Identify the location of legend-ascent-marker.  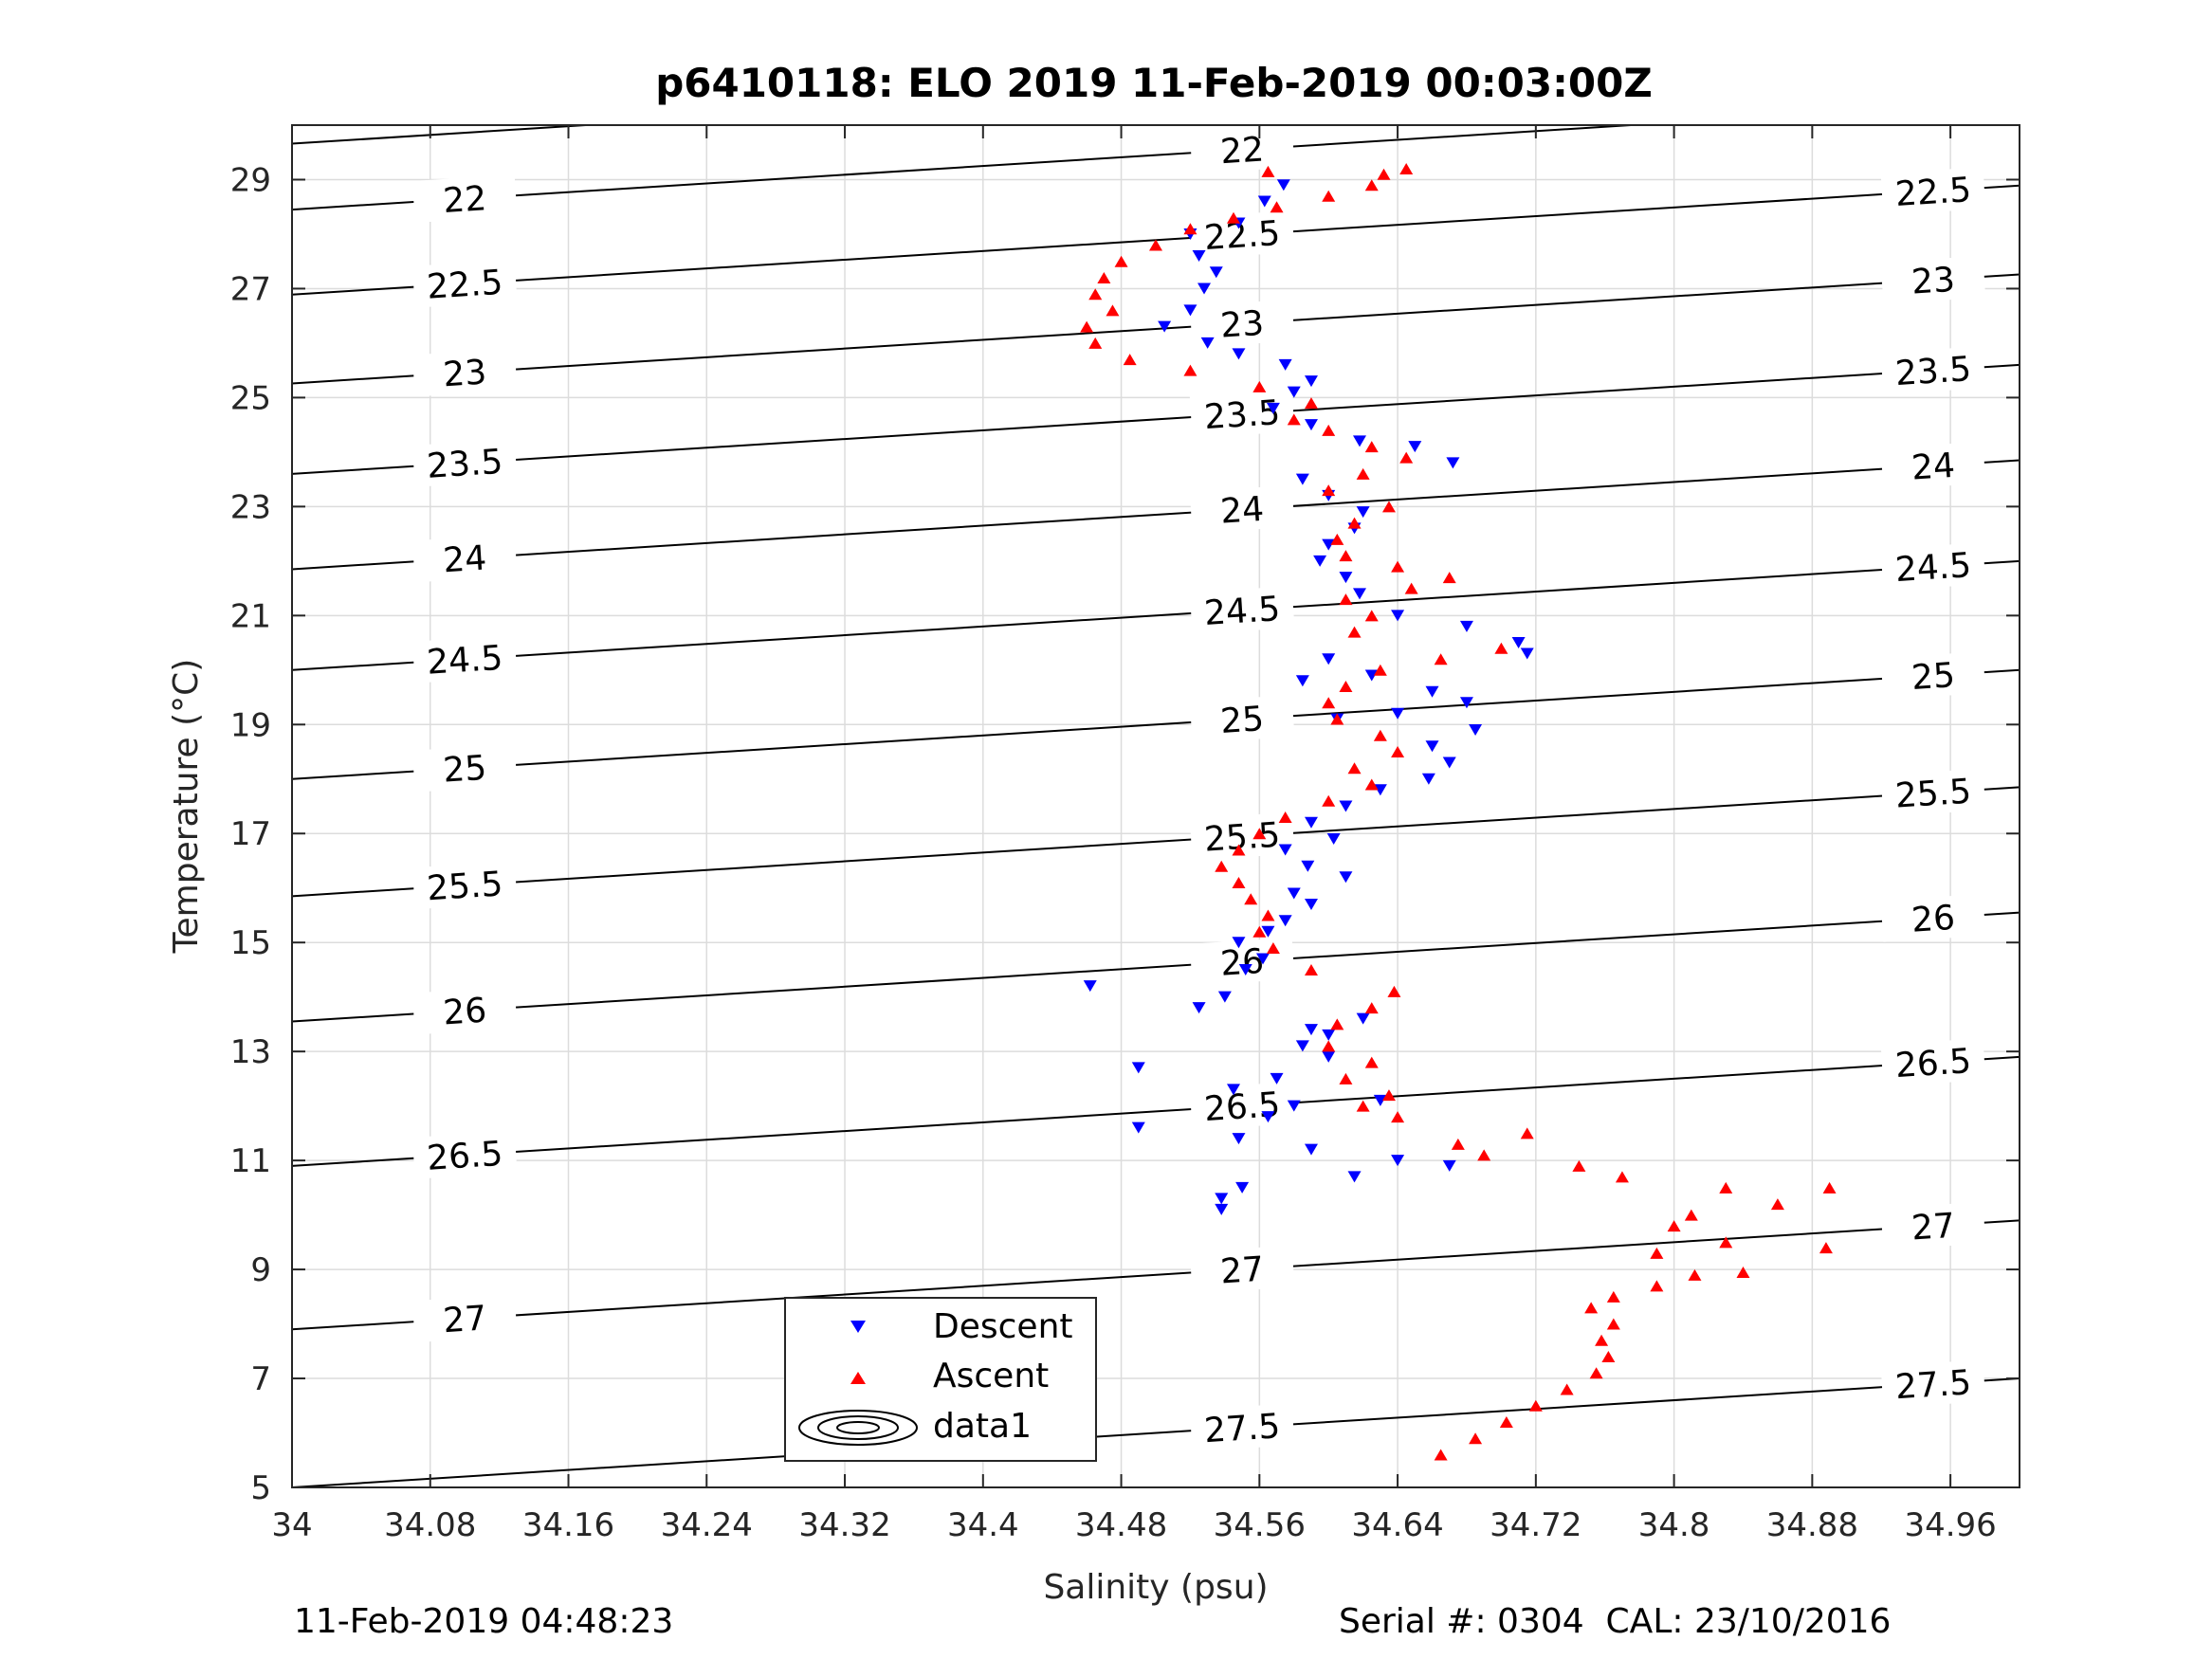
(858, 1378).